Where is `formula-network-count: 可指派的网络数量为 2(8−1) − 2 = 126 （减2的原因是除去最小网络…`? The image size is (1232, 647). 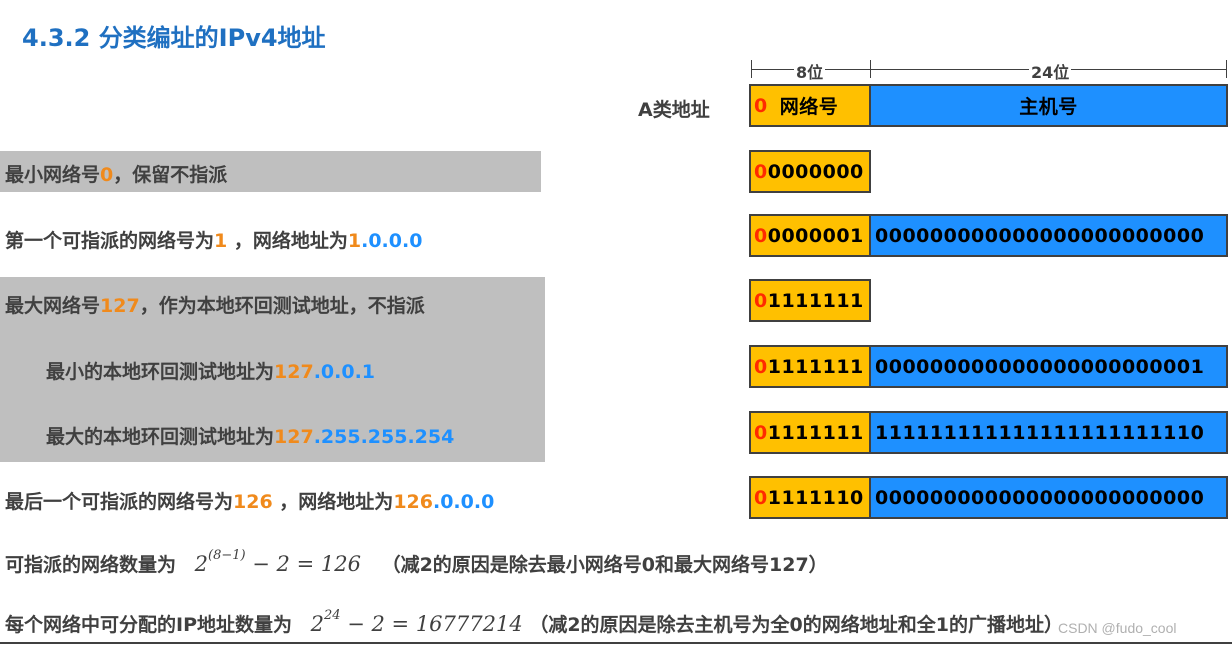
formula-network-count: 可指派的网络数量为 2(8−1) − 2 = 126 （减2的原因是除去最小网络… is located at coordinates (416, 562).